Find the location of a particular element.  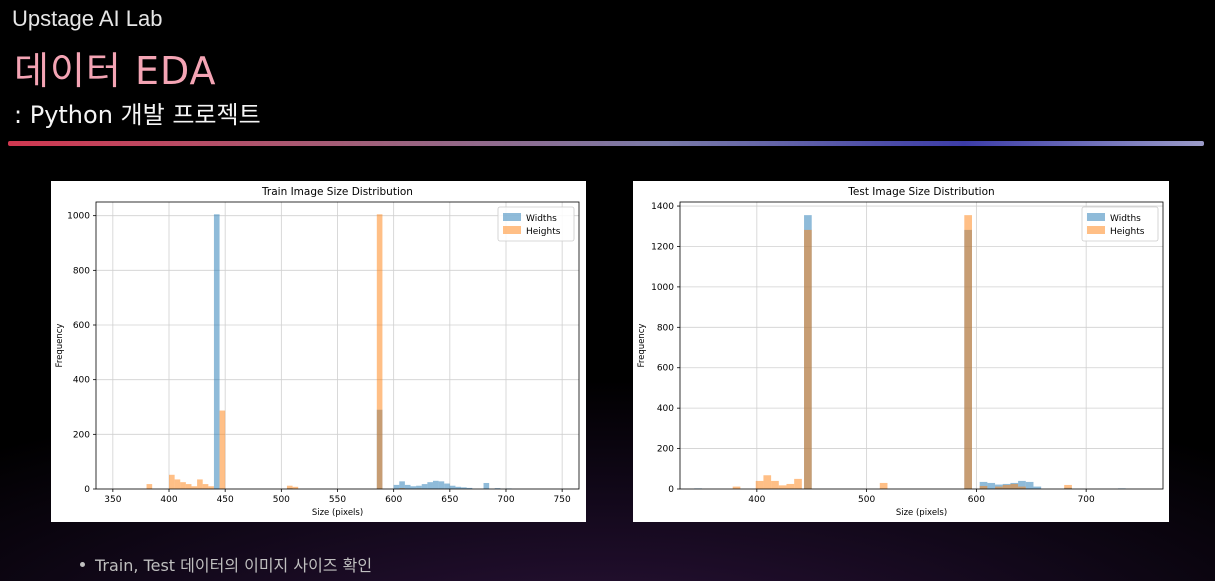

bullet-item: Train, Test 데이터의 이미지 사이즈 확인 is located at coordinates (226, 564).